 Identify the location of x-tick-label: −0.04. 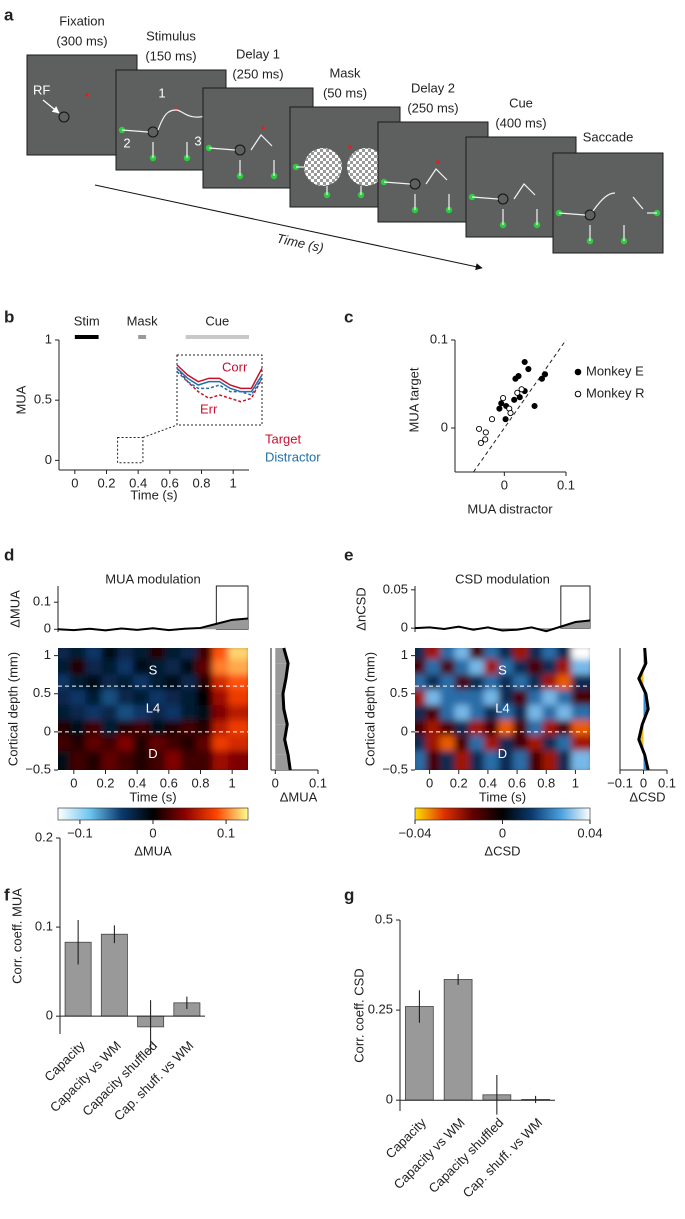
(415, 832).